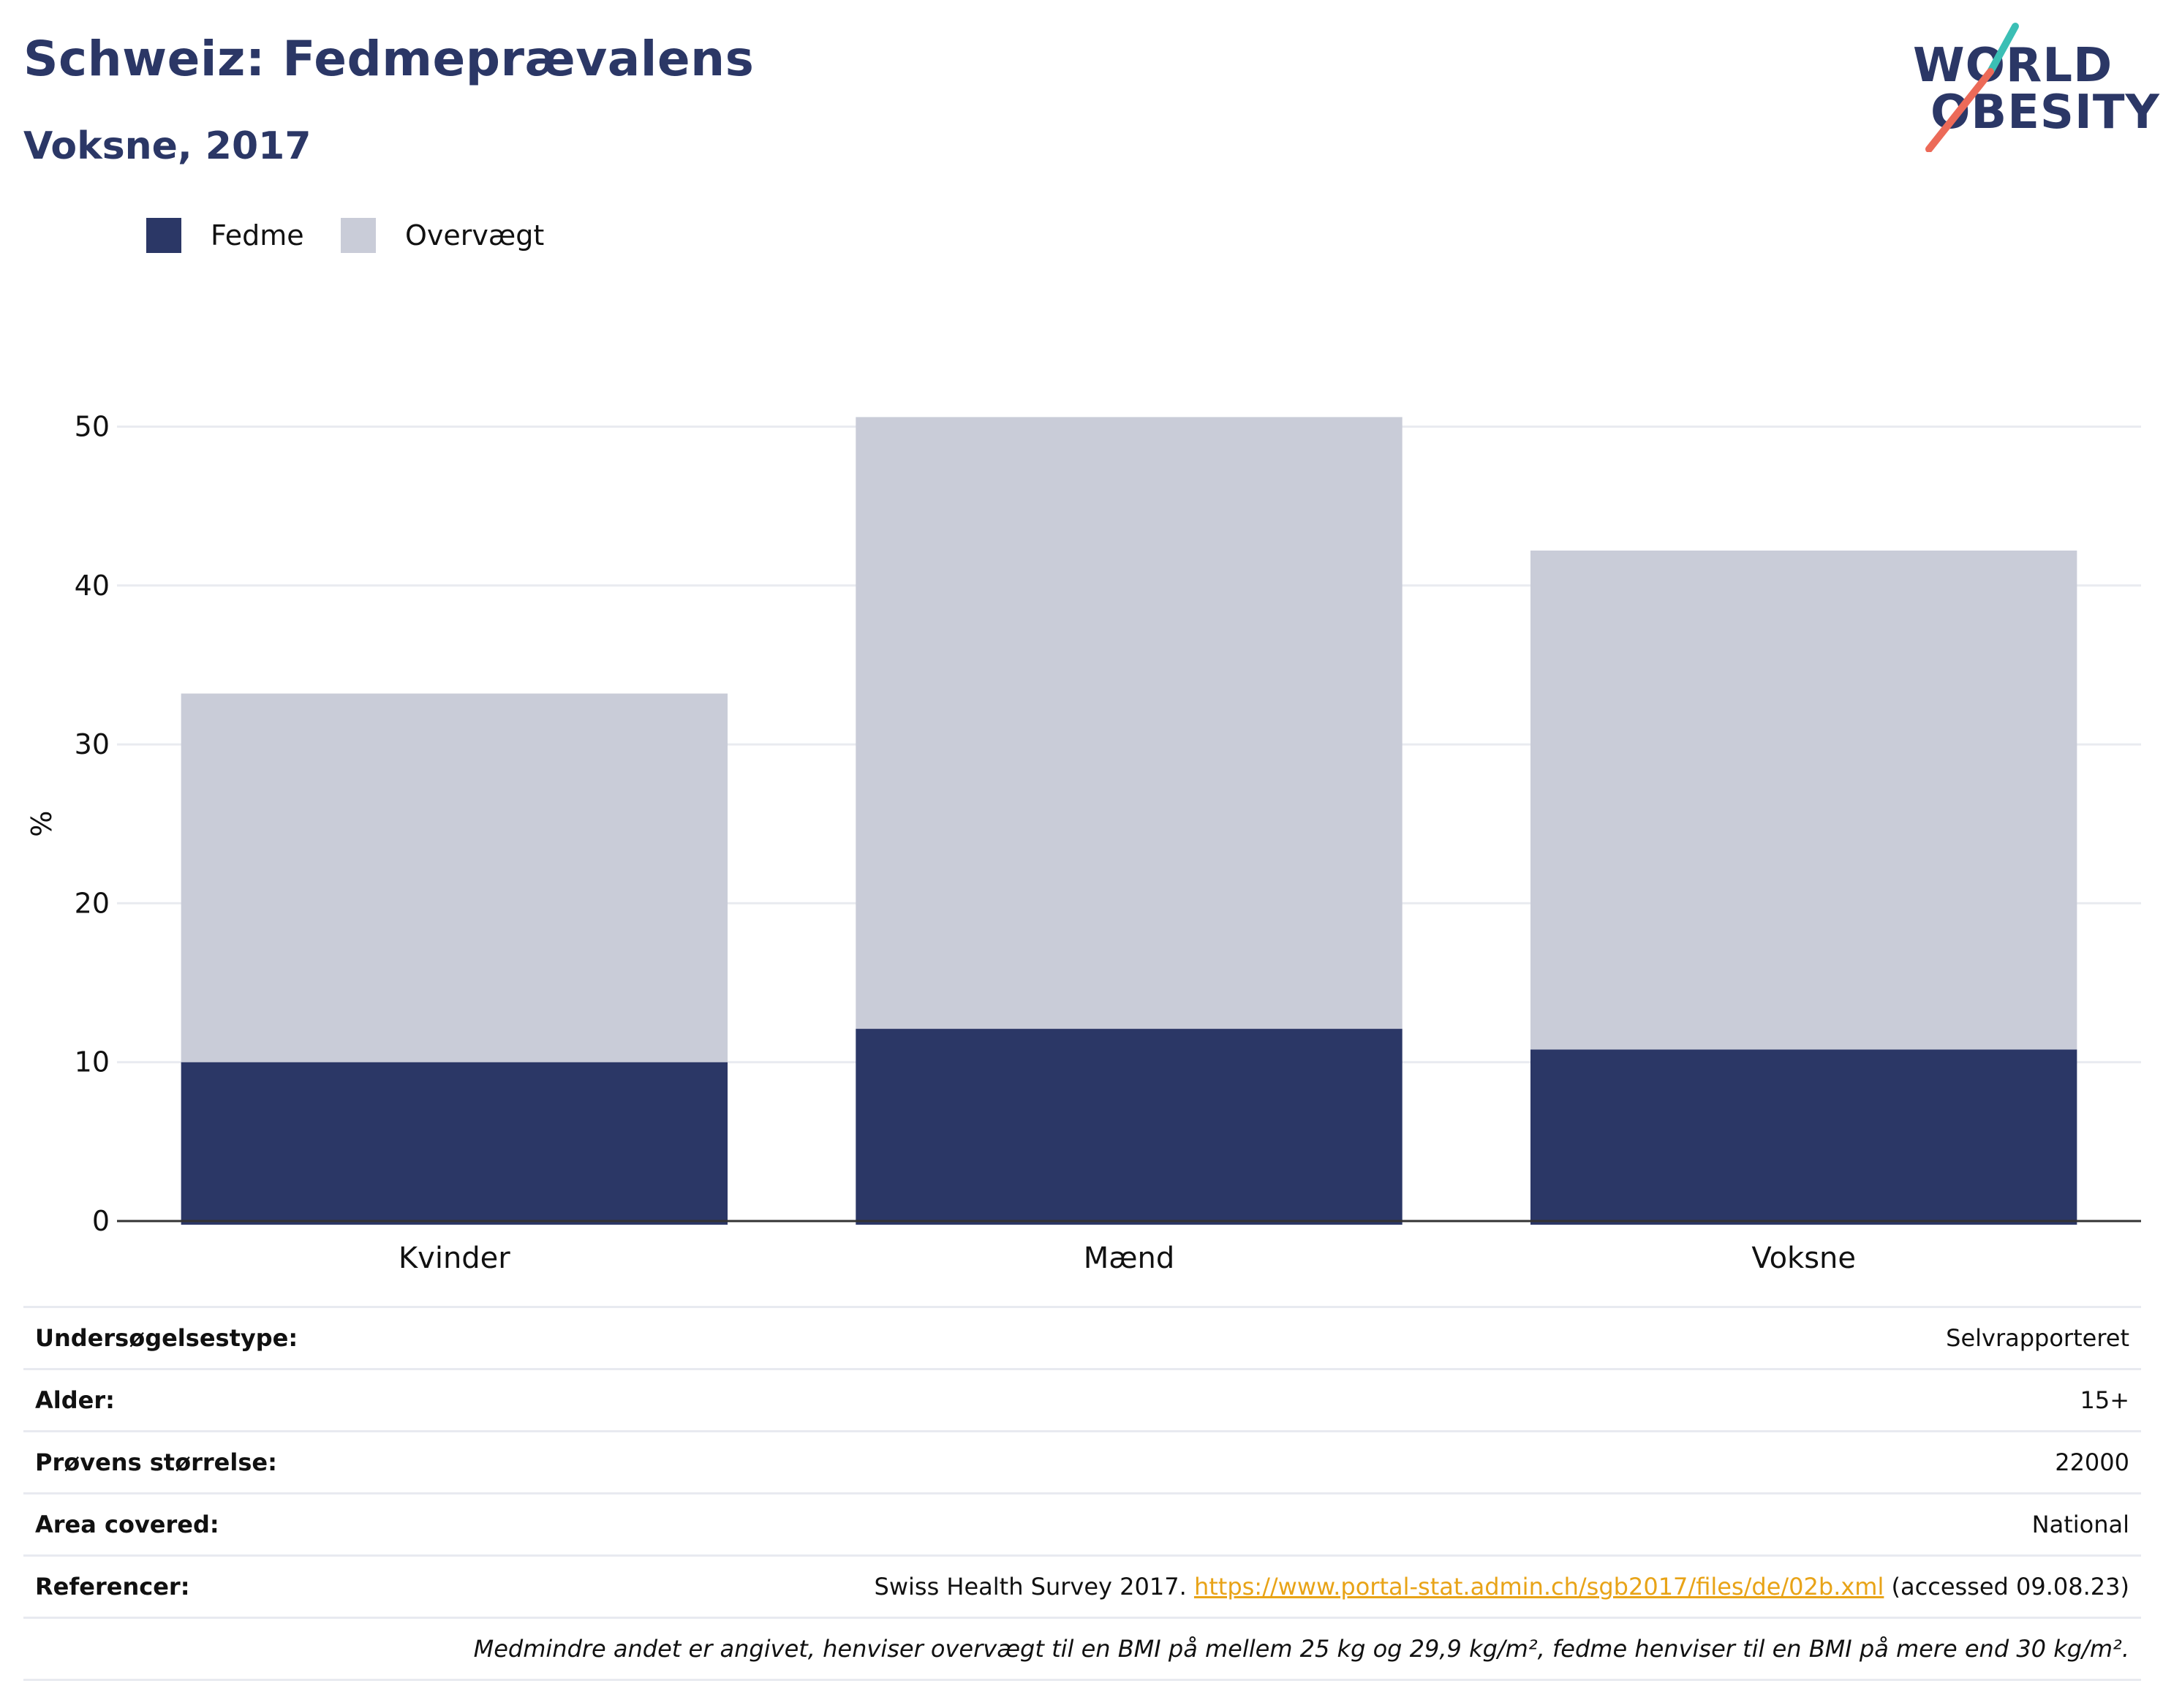  Describe the element at coordinates (358, 235) in the screenshot. I see `legend-swatch-overvaegt` at that location.